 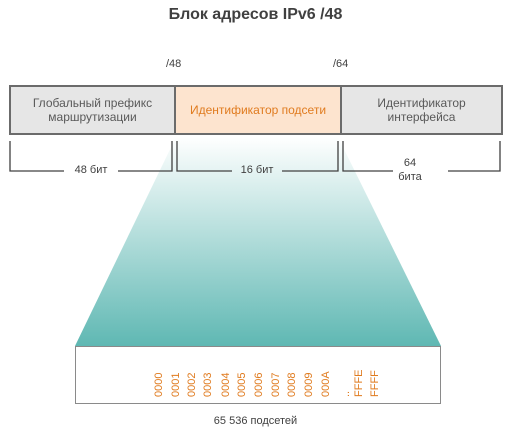 I want to click on prefix-64-marker: /64, so click(x=341, y=64).